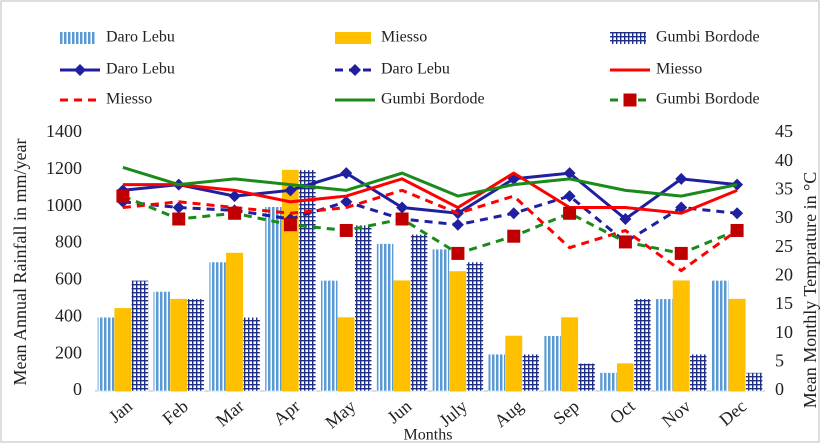 Image resolution: width=820 pixels, height=443 pixels. Describe the element at coordinates (68, 279) in the screenshot. I see `y-tick-label: 600` at that location.